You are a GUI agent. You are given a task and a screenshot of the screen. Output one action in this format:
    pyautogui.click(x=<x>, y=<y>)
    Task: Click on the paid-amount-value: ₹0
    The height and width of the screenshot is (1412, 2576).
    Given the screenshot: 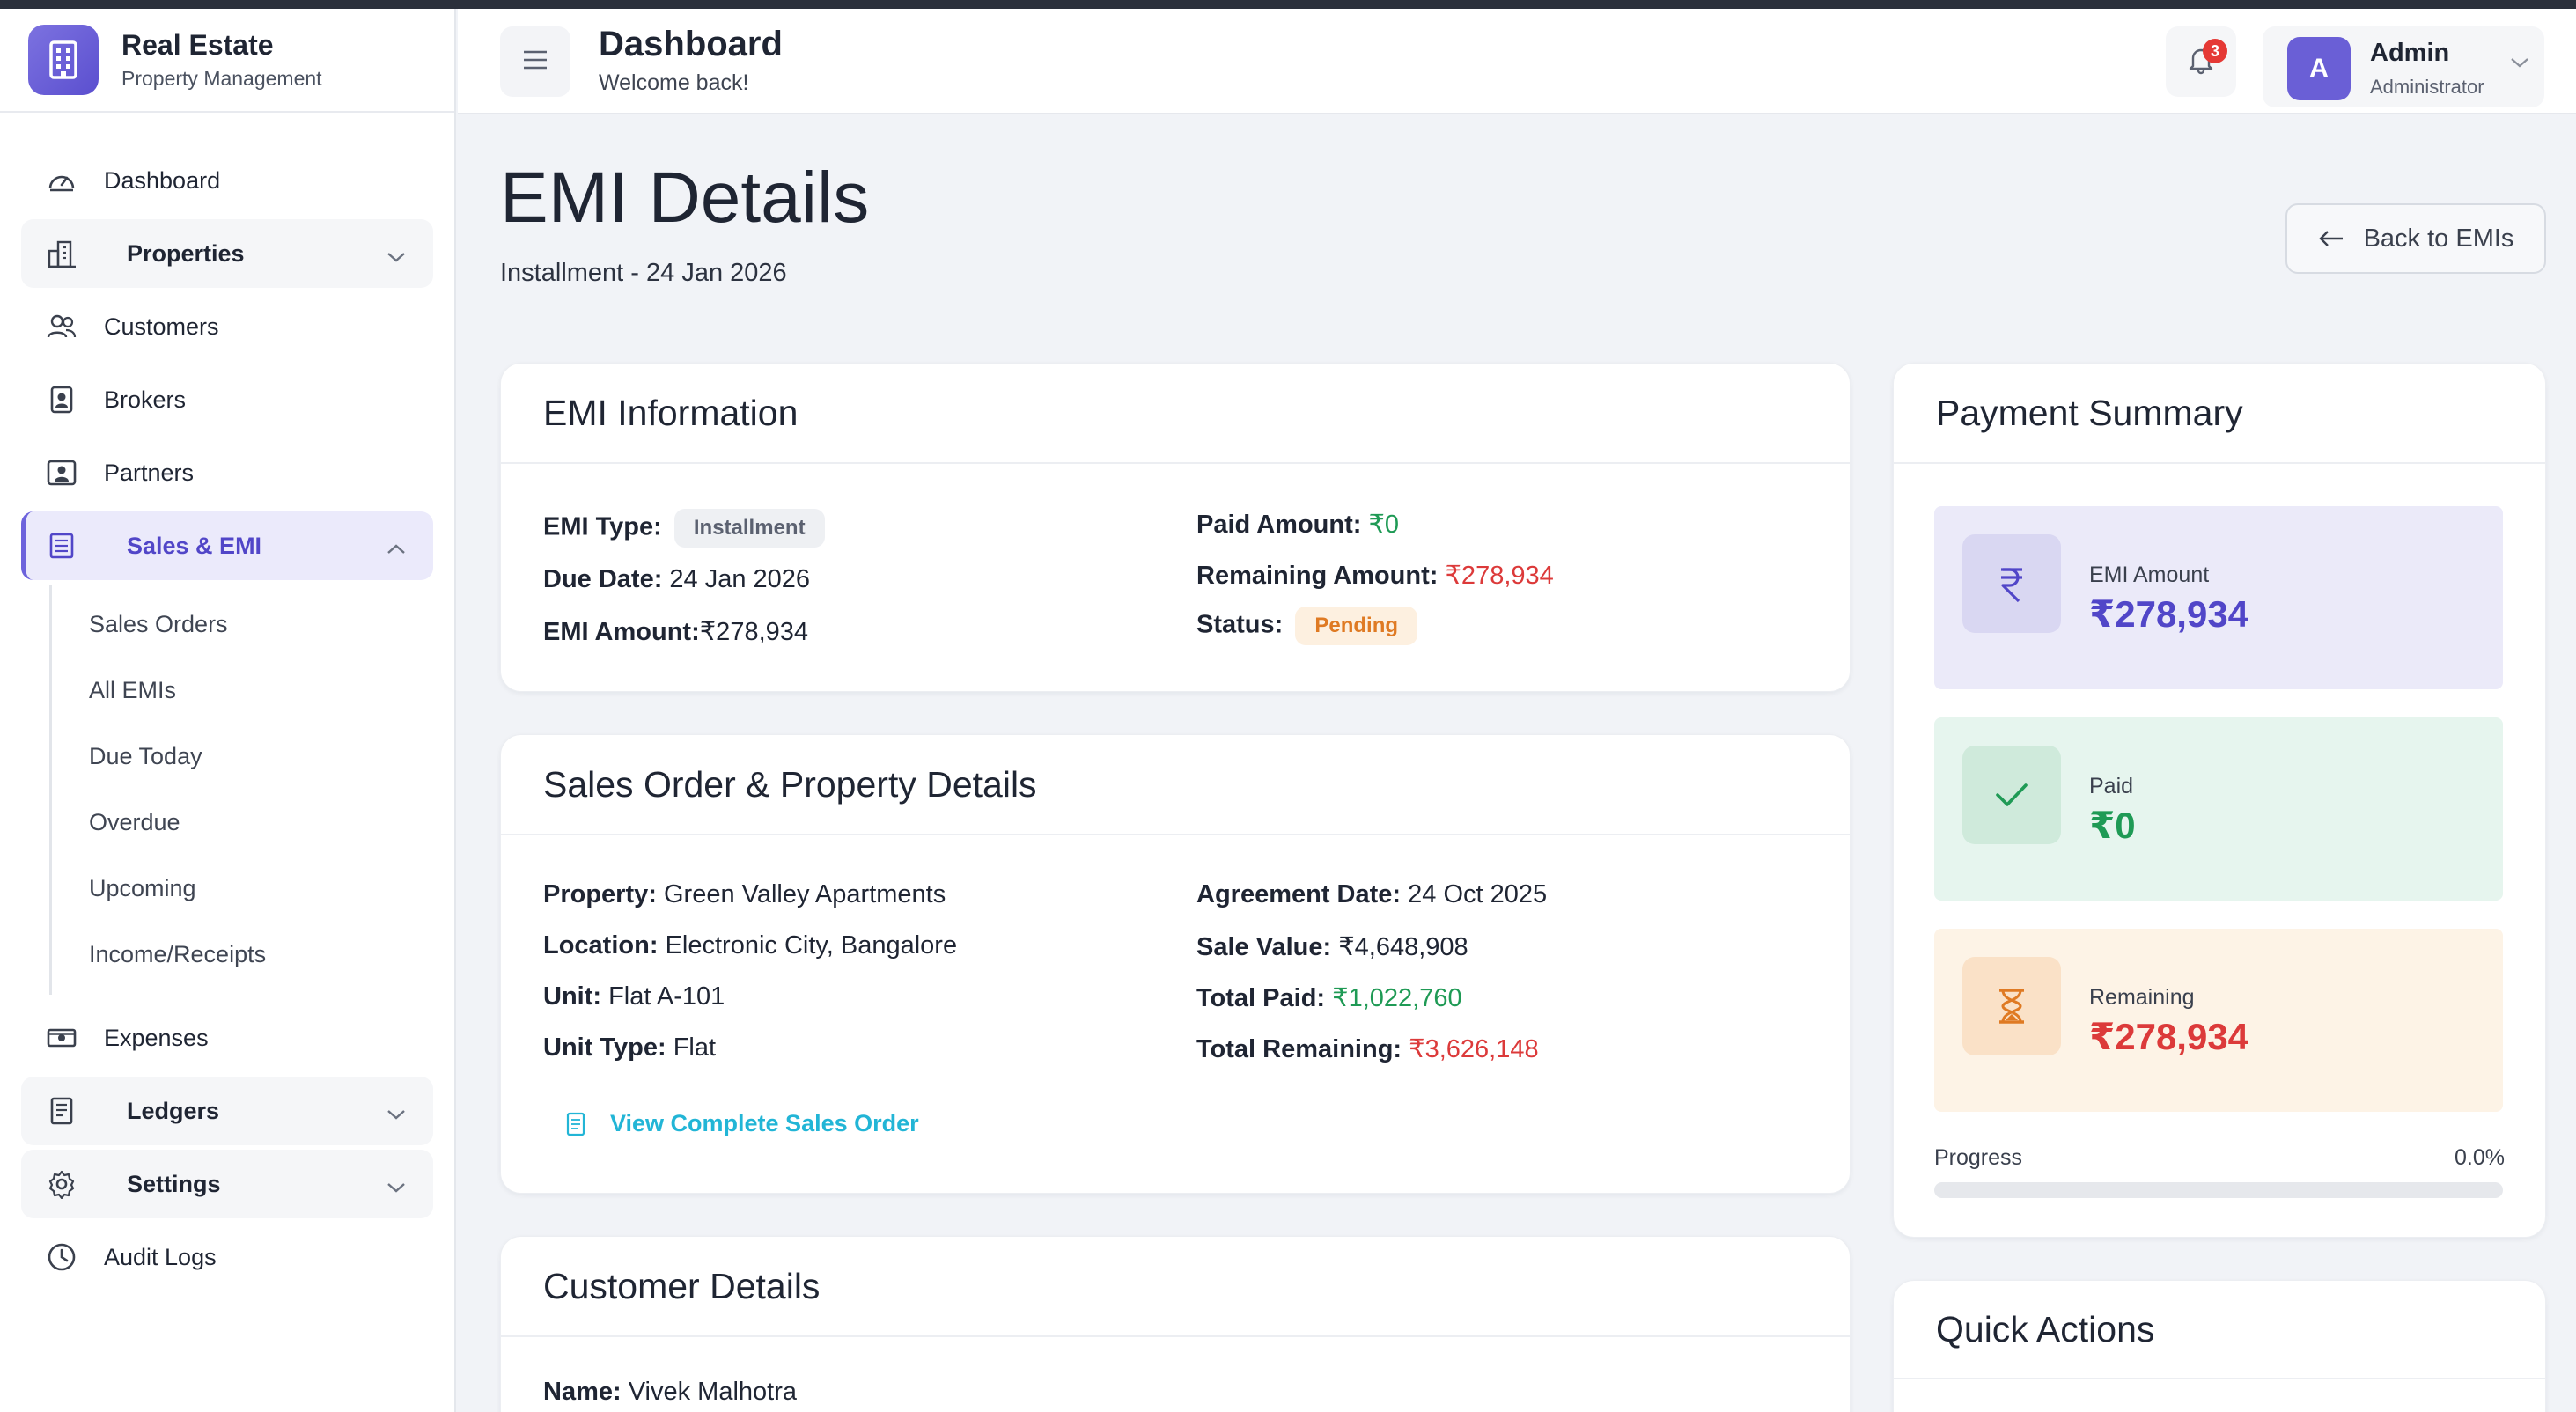 What is the action you would take?
    pyautogui.click(x=1384, y=525)
    